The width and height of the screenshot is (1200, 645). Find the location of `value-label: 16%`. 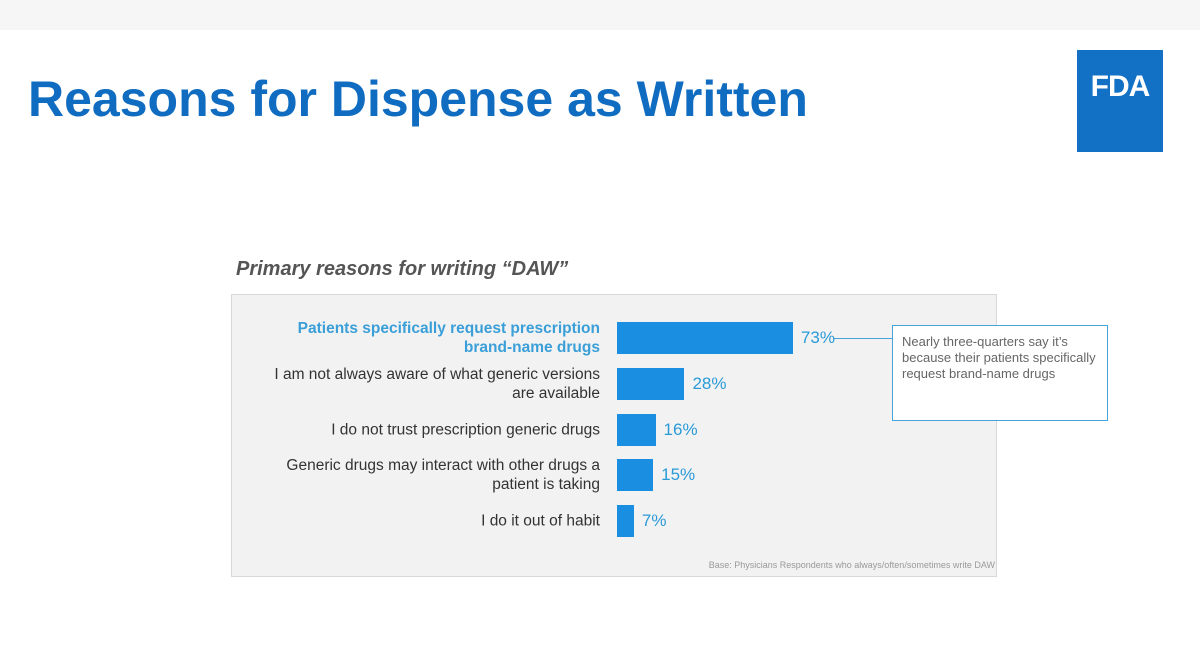

value-label: 16% is located at coordinates (680, 429).